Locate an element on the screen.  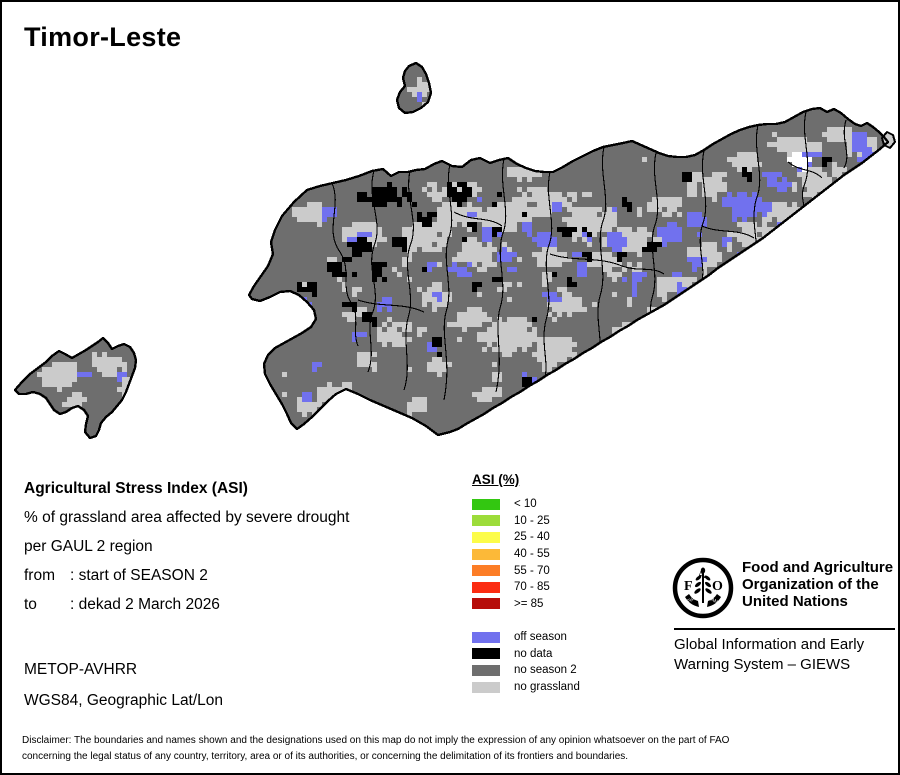
asi-class-row: 55 - 70 is located at coordinates (511, 570).